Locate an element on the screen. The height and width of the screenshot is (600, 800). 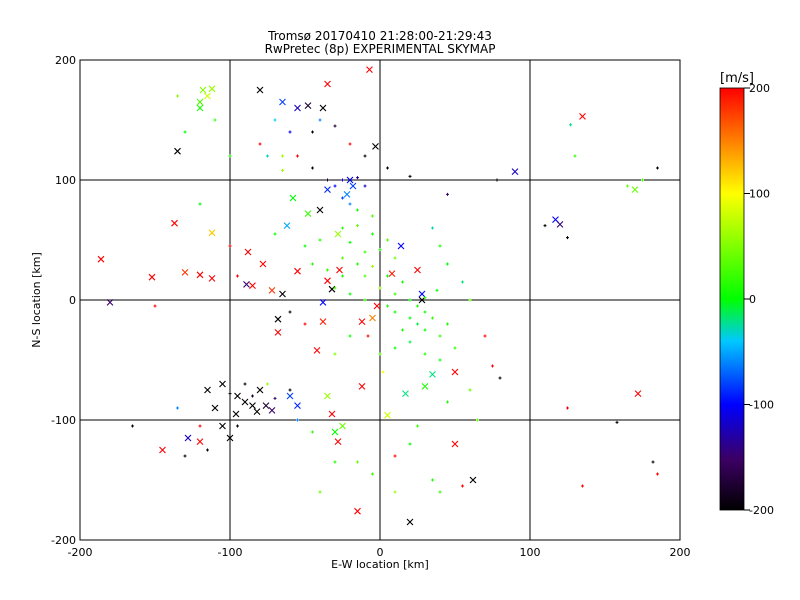
colorbar-tick-label: 100 is located at coordinates (759, 194).